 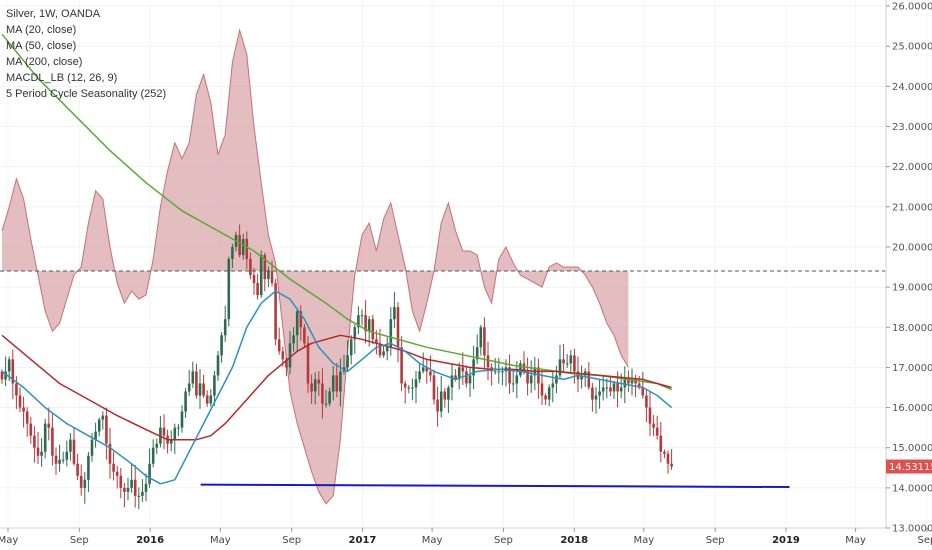 I want to click on legend-ma200: MA (200, close), so click(x=44, y=62).